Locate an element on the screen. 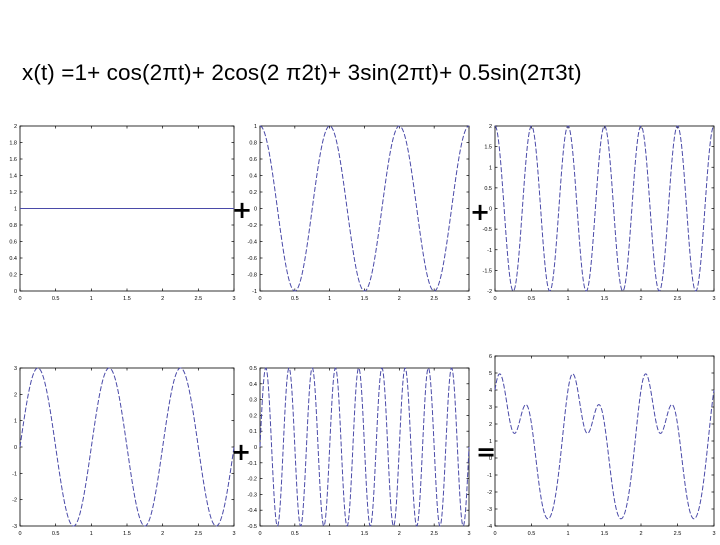 The image size is (720, 545). plot-svg: 0 0.5 1 1.5 2 2.5 3 -2 -1.5 -1 -0.5 0 0.5 1 1.5 2 is located at coordinates (599, 213).